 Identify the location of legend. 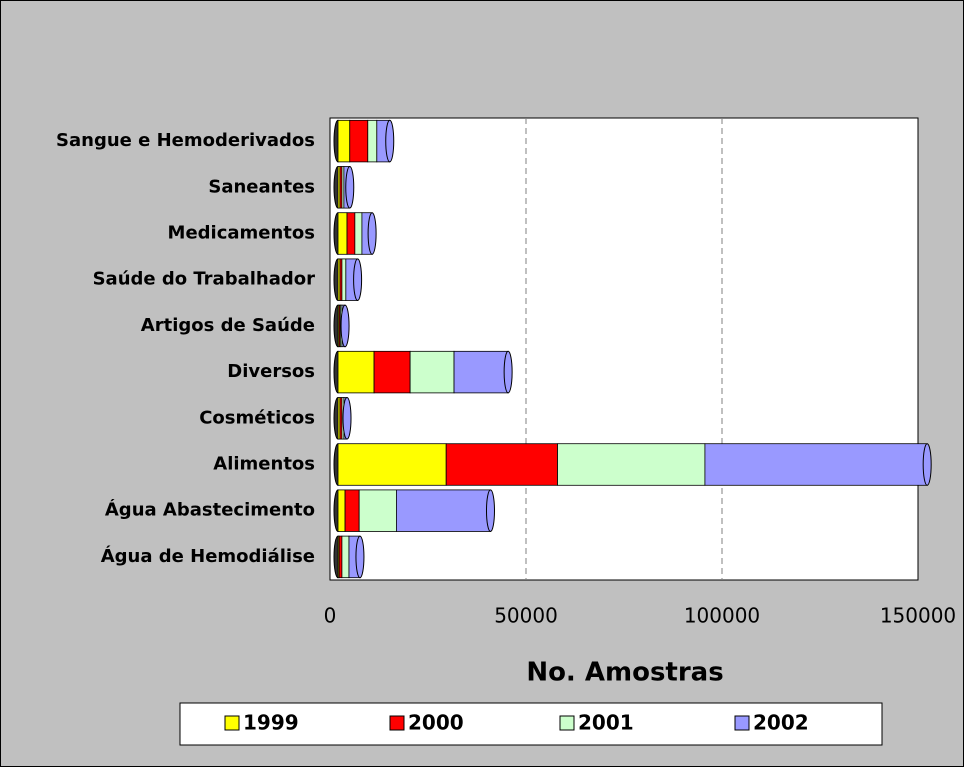
(531, 724).